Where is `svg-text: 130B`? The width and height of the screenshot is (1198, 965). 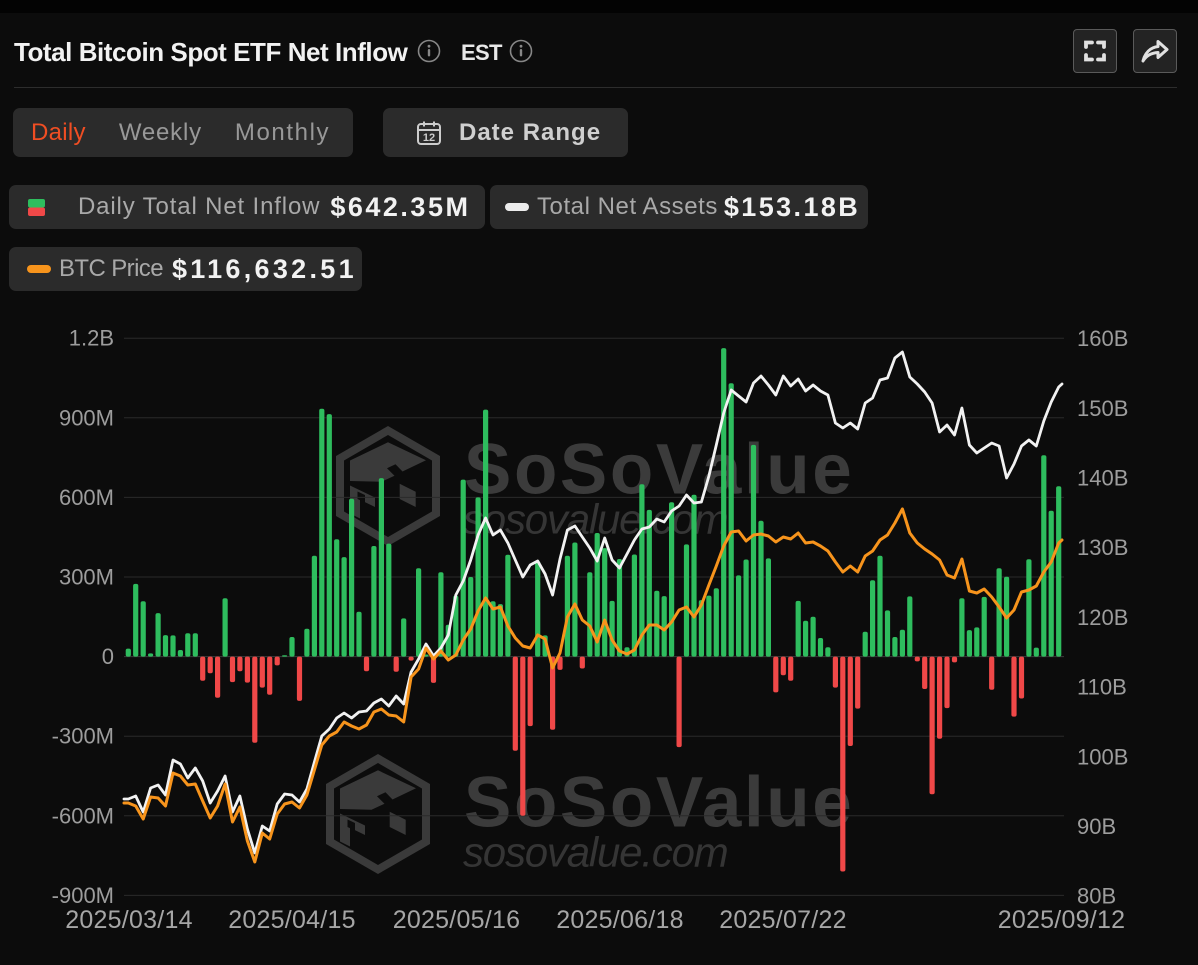 svg-text: 130B is located at coordinates (1102, 547).